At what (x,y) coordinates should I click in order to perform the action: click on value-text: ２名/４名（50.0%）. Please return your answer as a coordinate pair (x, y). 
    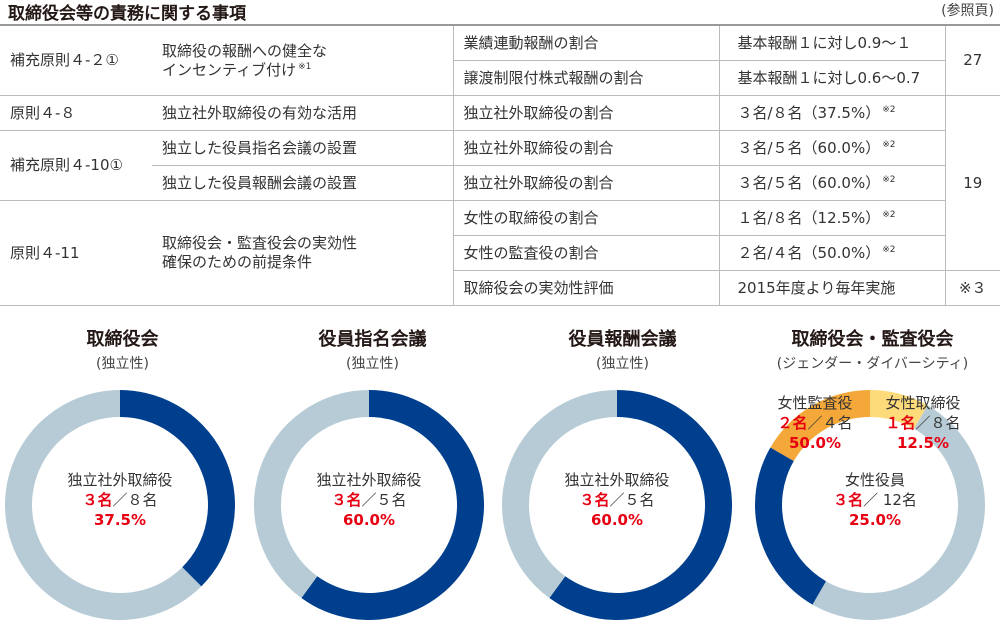
    Looking at the image, I should click on (809, 252).